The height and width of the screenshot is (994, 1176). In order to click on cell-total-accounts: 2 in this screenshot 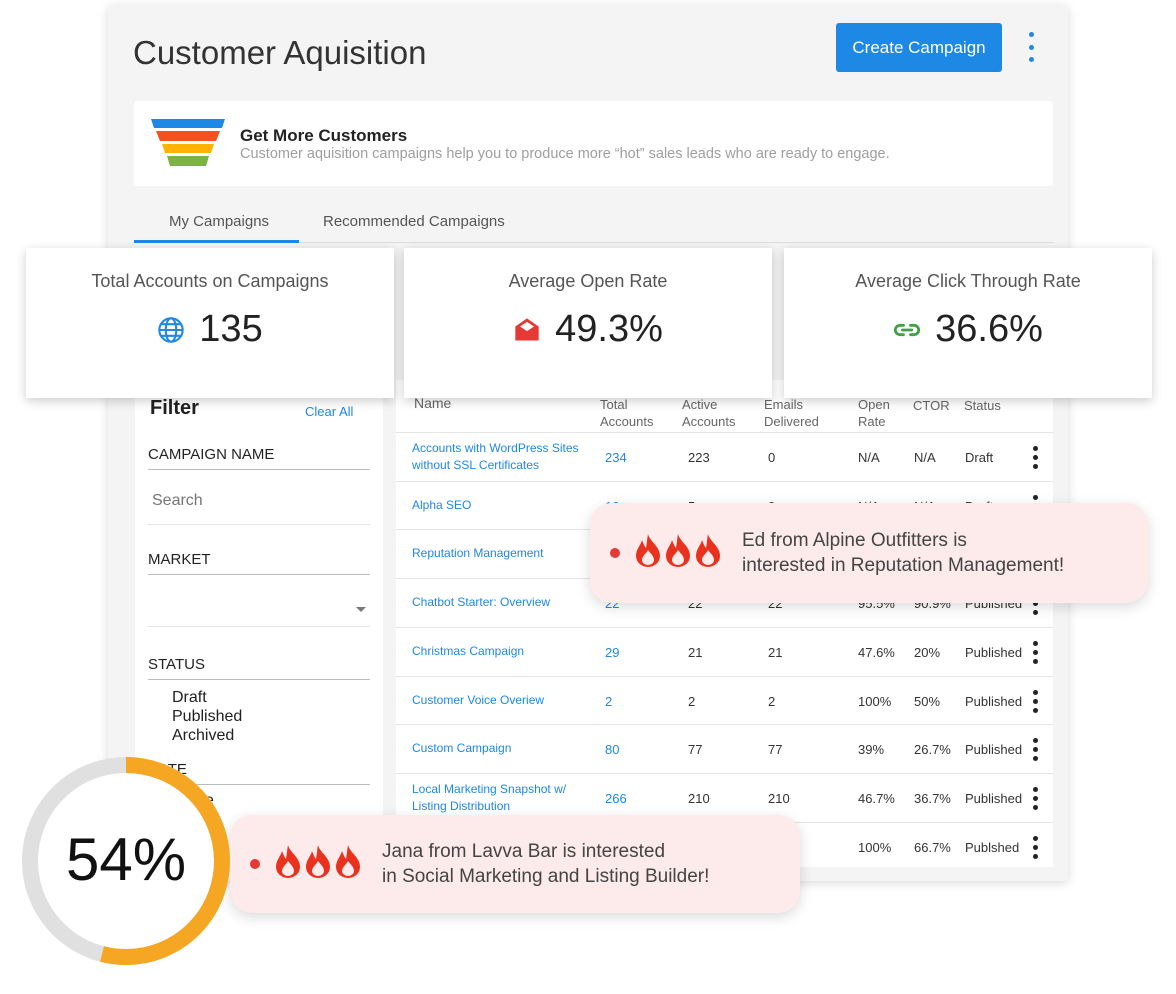, I will do `click(609, 701)`.